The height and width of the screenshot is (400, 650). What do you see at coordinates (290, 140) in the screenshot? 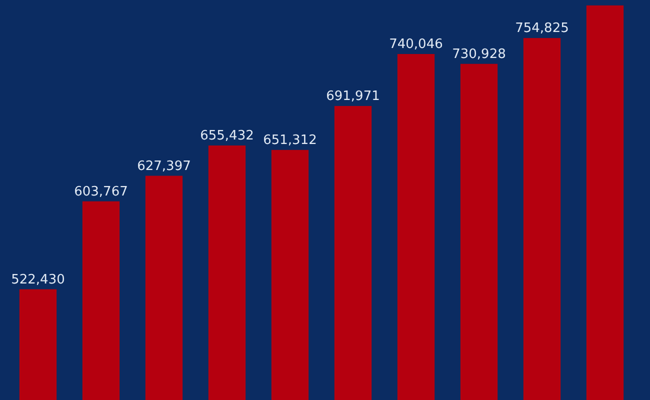
I see `data-label: 651,312` at bounding box center [290, 140].